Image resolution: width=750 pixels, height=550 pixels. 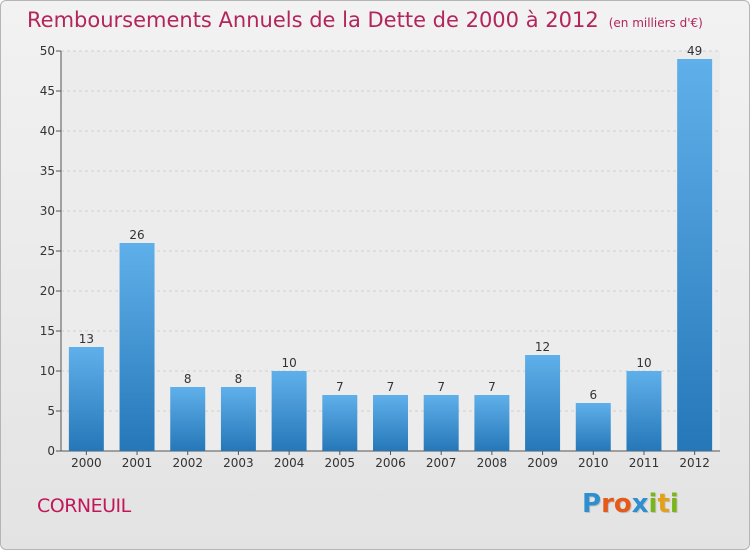 I want to click on x-tick-label-2005: 2005, so click(x=340, y=463).